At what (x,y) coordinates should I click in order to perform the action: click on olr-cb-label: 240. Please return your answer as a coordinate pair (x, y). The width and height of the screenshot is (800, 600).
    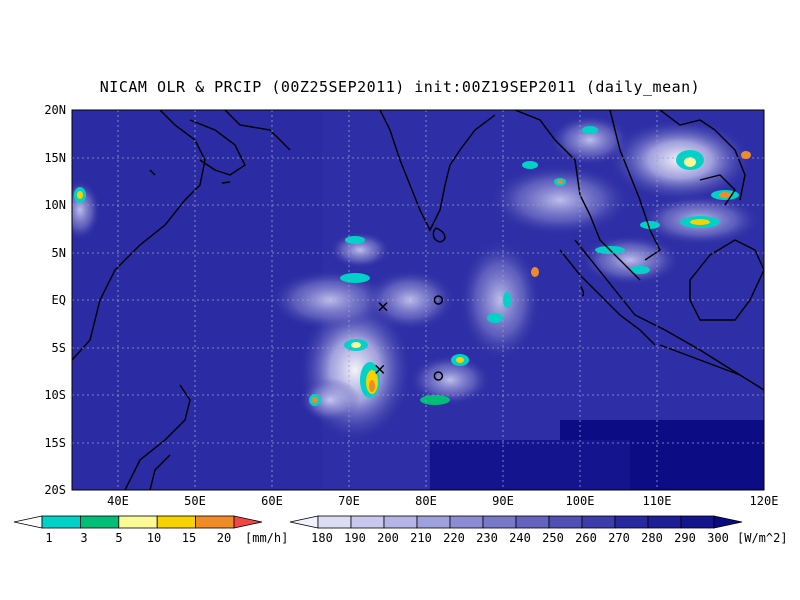
    Looking at the image, I should click on (520, 538).